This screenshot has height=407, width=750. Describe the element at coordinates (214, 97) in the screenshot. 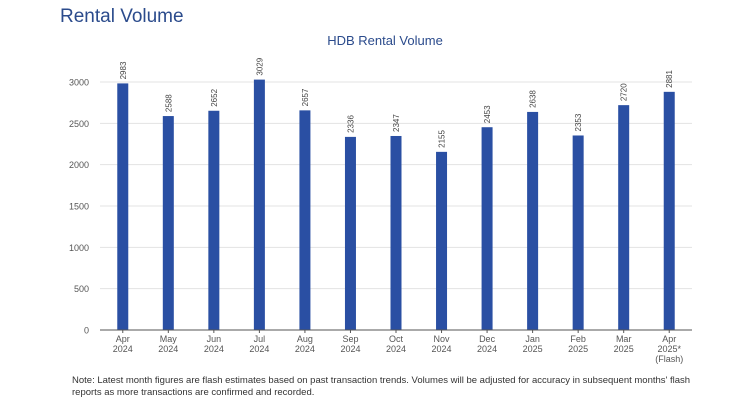

I see `bar-value-label: 2652` at that location.